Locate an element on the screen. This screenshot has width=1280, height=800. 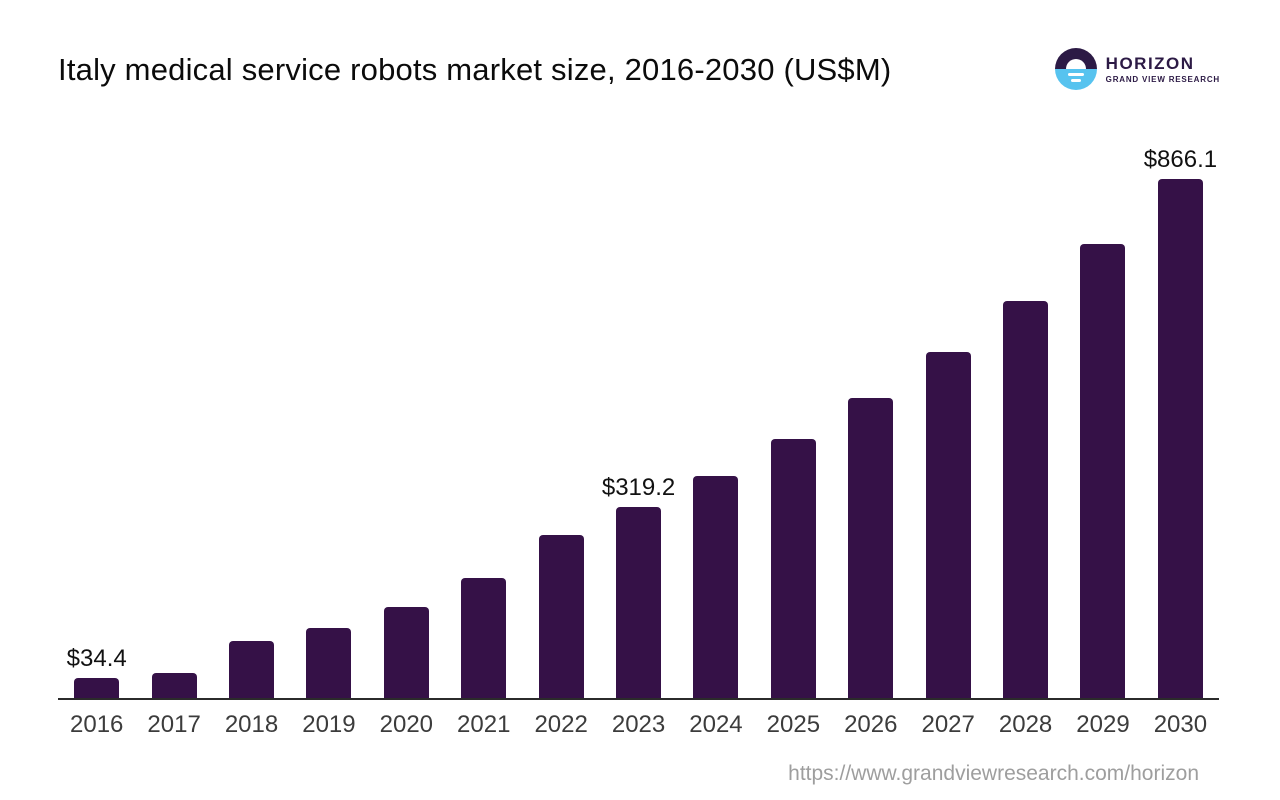
x-tick-2020: 2020 is located at coordinates (406, 724).